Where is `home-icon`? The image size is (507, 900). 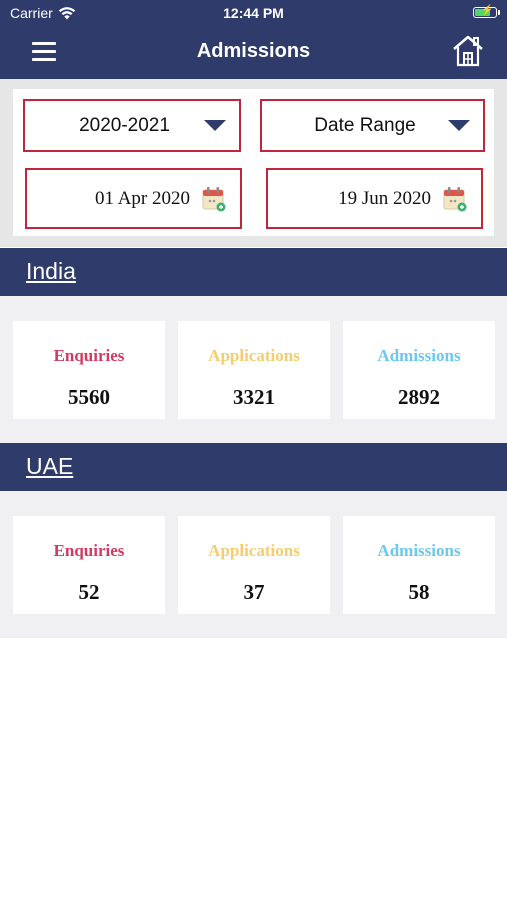 home-icon is located at coordinates (468, 51).